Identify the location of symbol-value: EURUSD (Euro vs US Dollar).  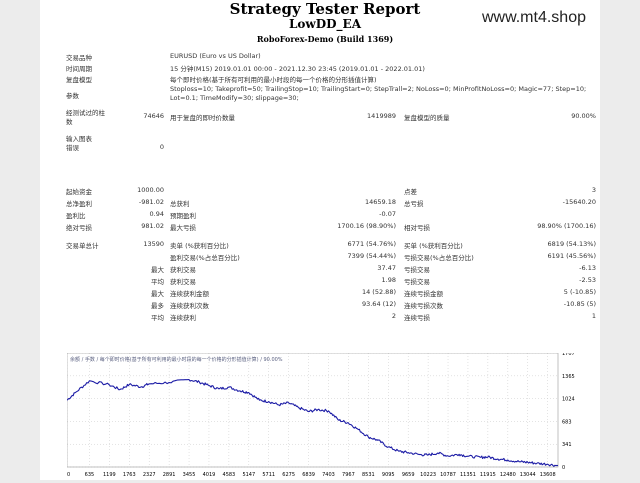
(215, 56).